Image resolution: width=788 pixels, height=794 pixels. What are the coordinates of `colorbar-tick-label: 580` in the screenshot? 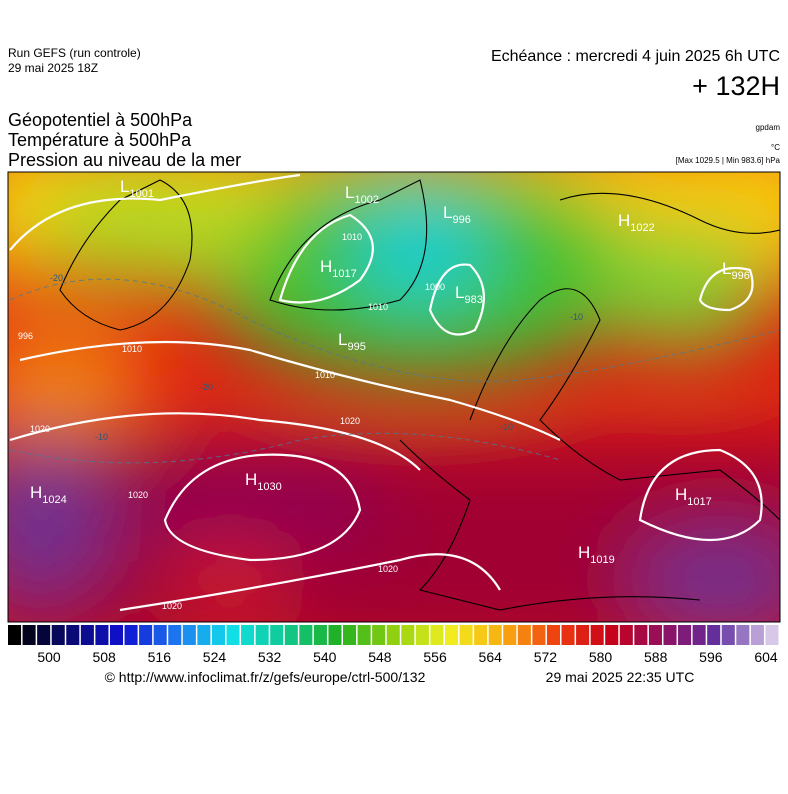 It's located at (601, 657).